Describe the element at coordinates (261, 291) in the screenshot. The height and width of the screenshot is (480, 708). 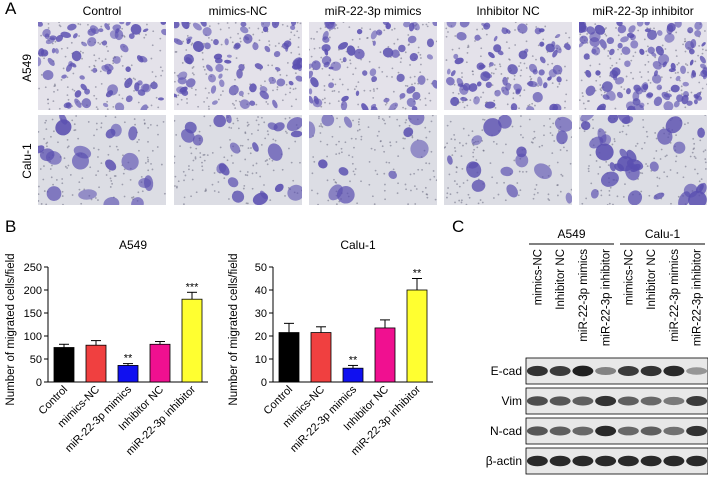
I see `y-tick-label: 40` at that location.